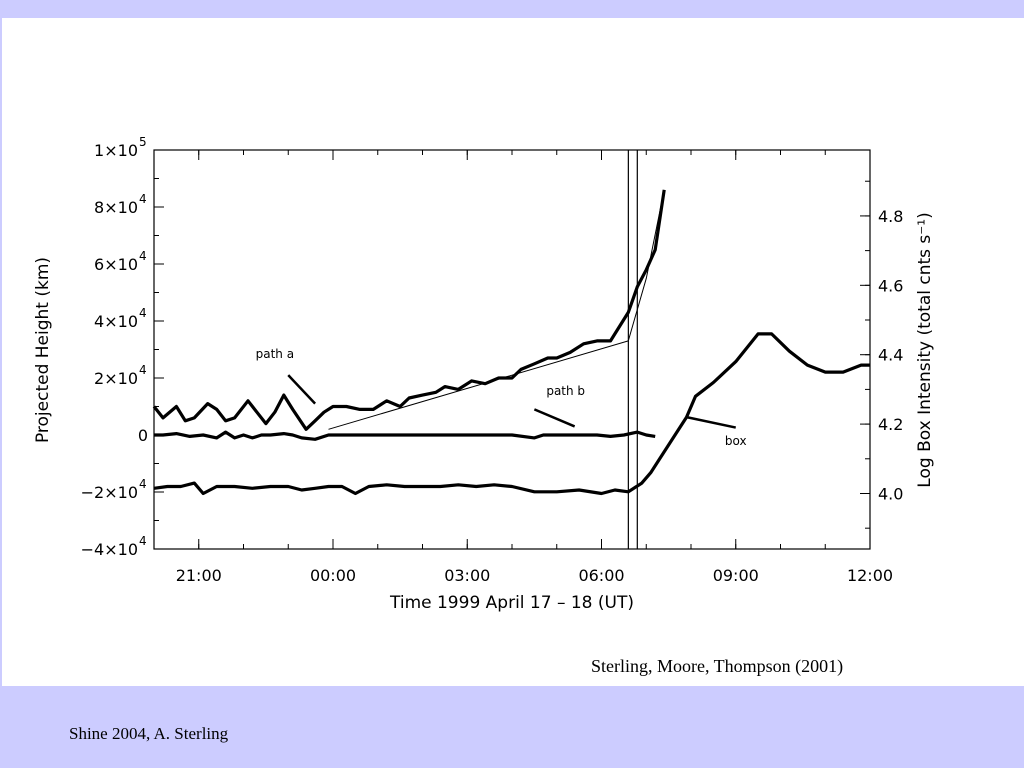 This screenshot has height=768, width=1024. I want to click on x-tick-label: 06:00, so click(601, 575).